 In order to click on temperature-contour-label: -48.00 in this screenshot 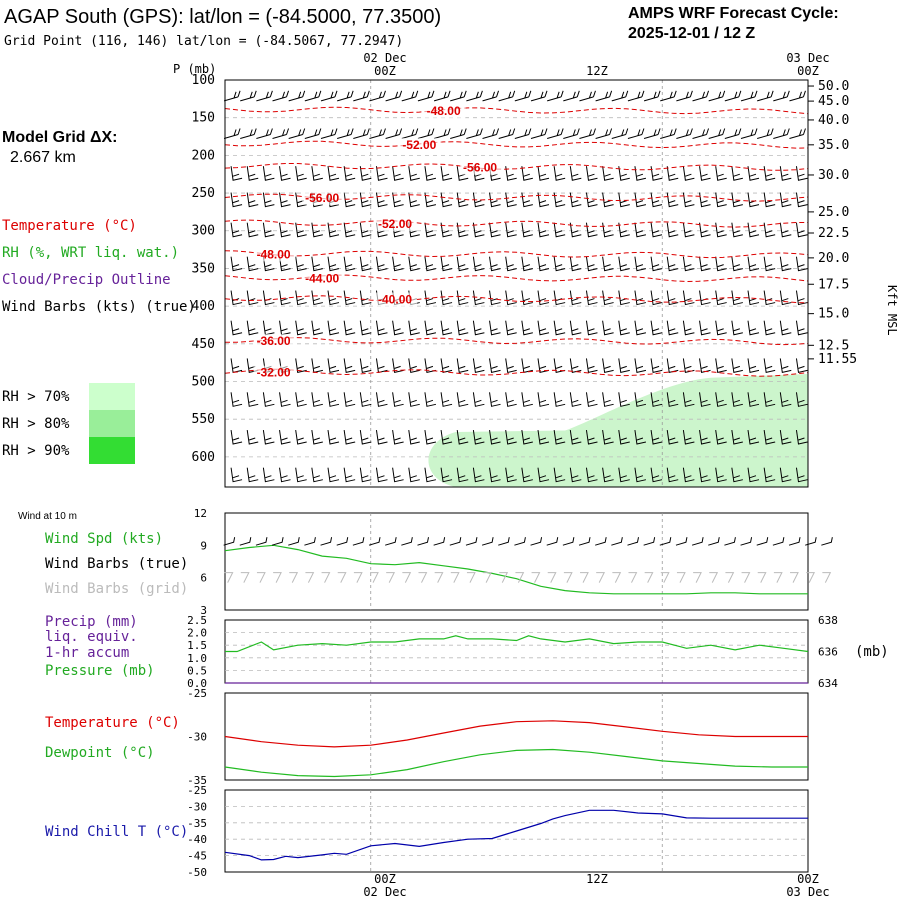, I will do `click(274, 254)`.